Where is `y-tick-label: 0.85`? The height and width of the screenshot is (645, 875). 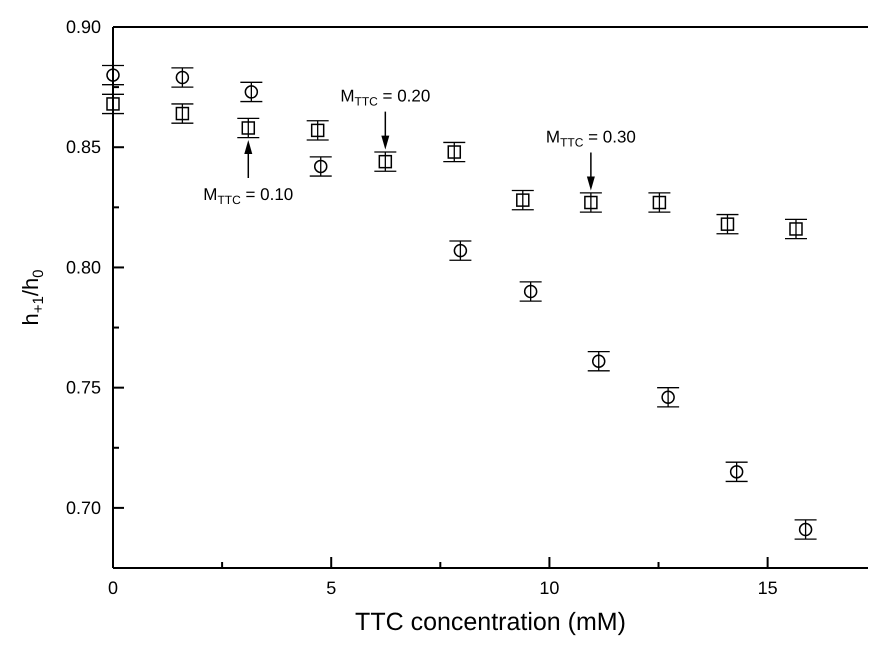
y-tick-label: 0.85 is located at coordinates (83, 147).